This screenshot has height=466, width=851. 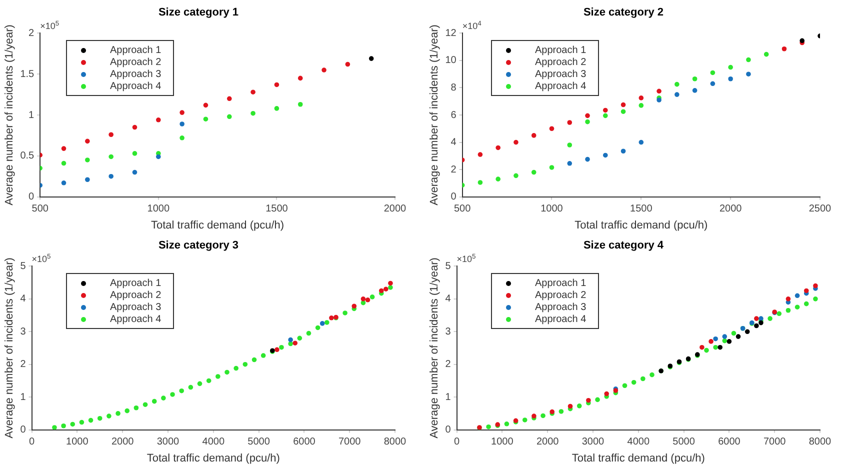 What do you see at coordinates (774, 442) in the screenshot?
I see `x-tick-label: 7000` at bounding box center [774, 442].